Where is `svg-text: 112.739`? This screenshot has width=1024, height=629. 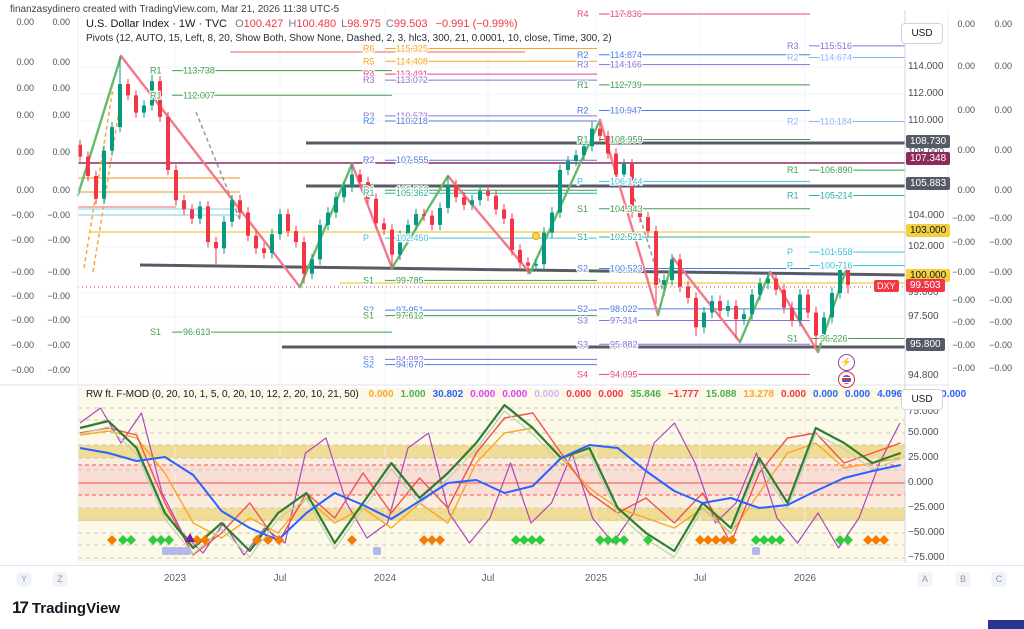 svg-text: 112.739 is located at coordinates (626, 85).